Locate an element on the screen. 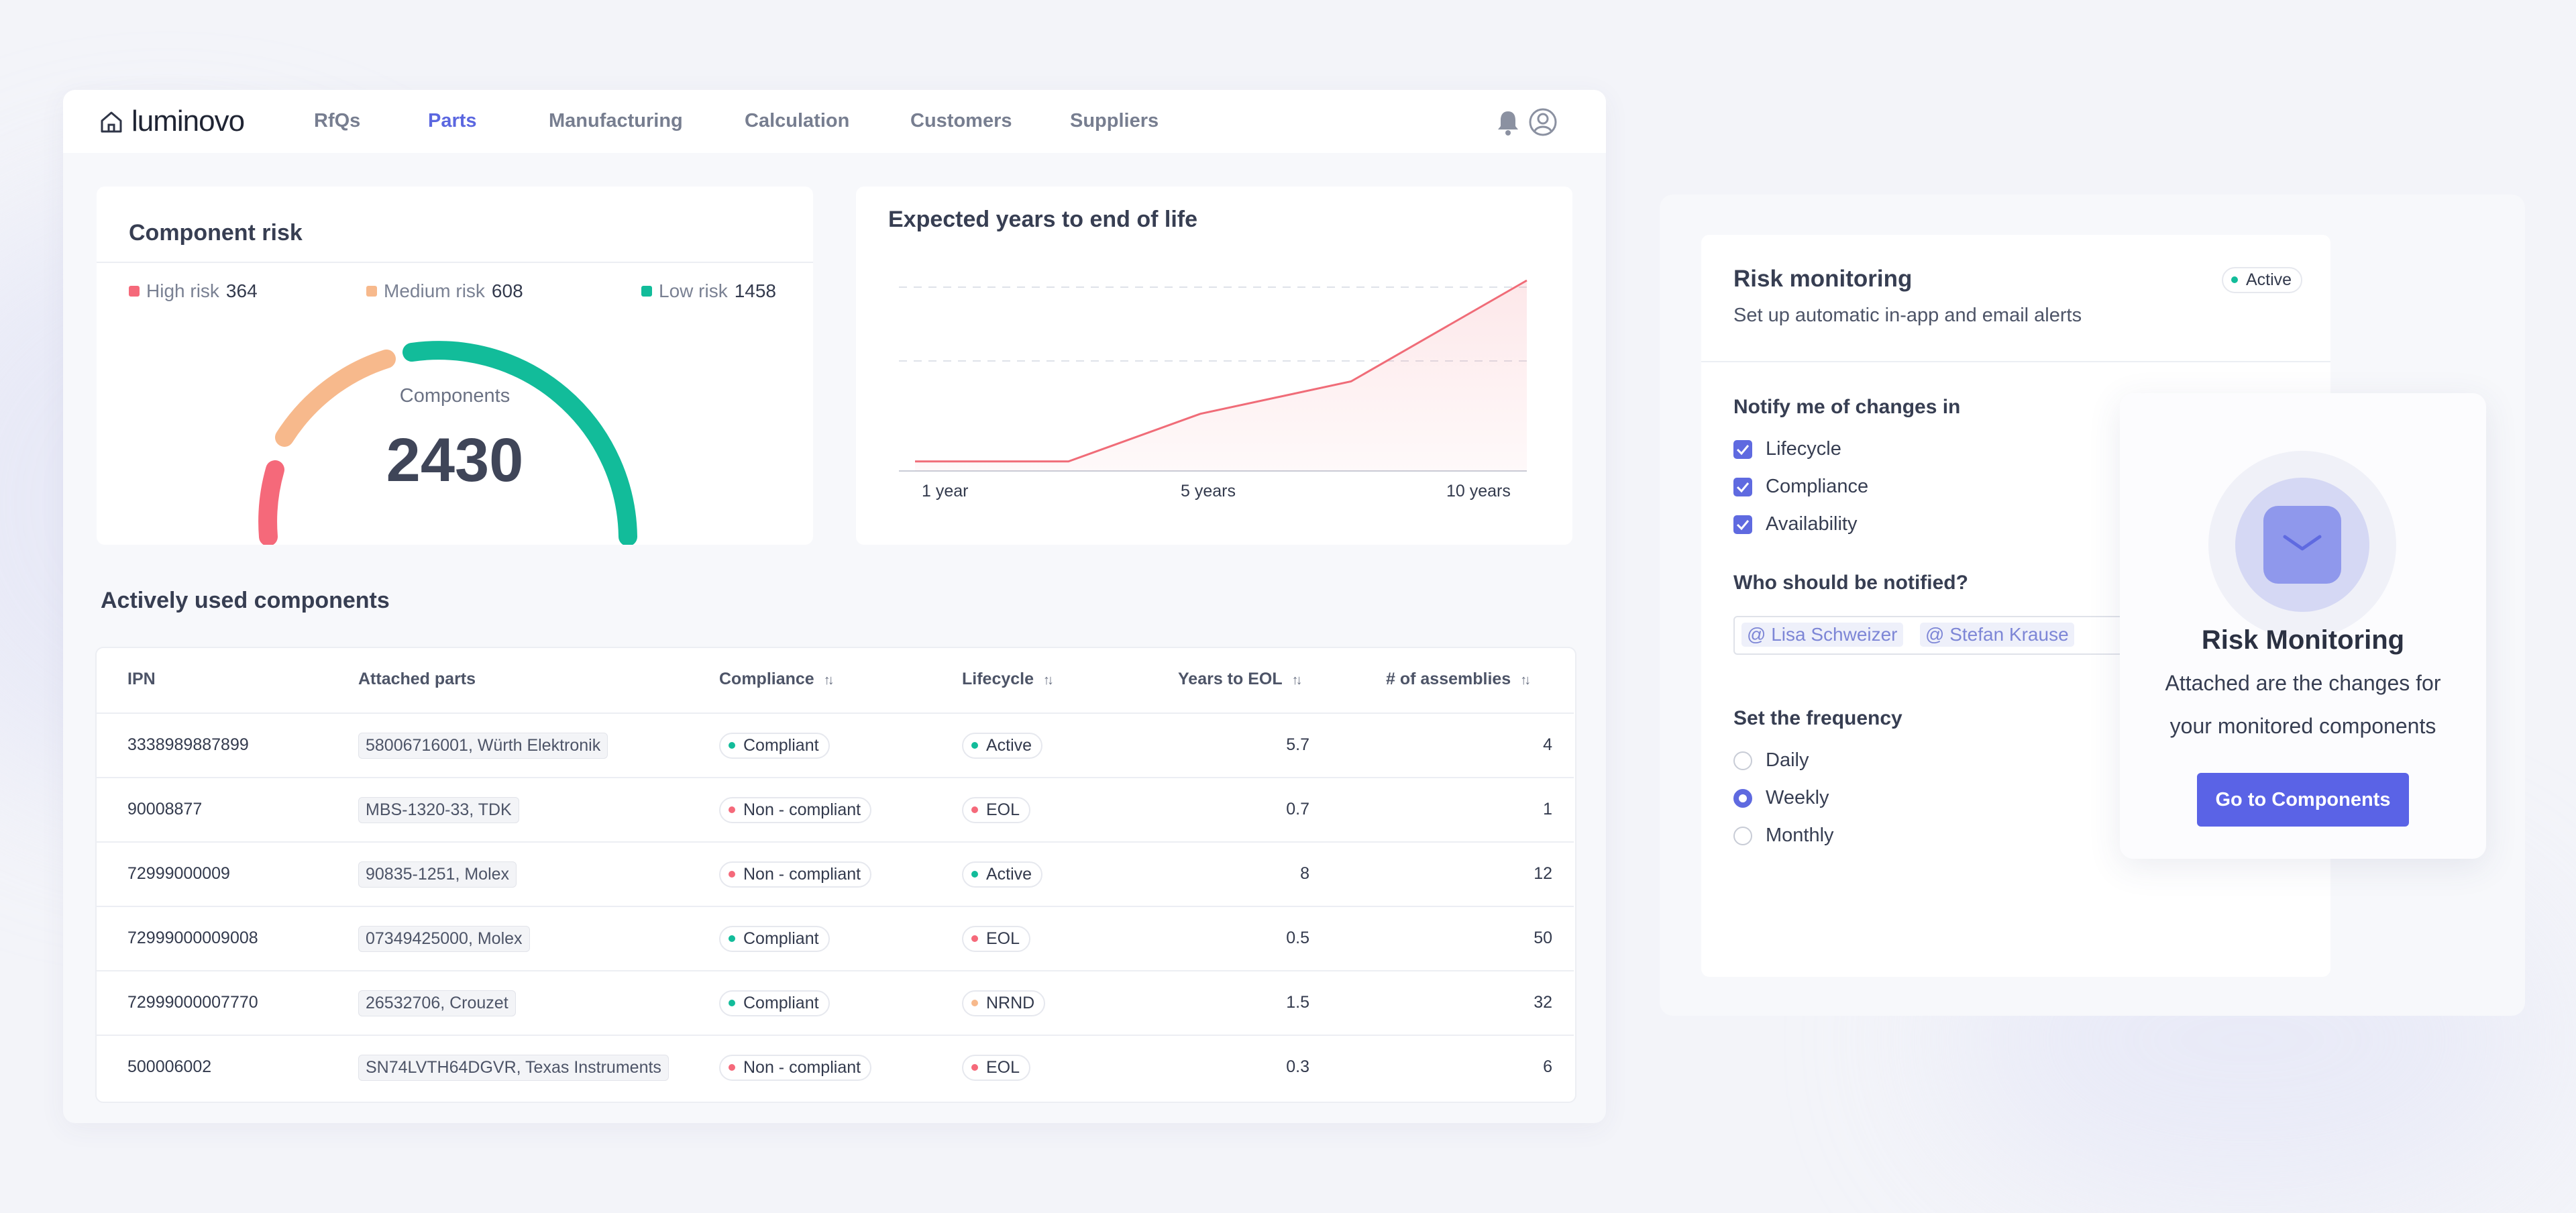 Image resolution: width=2576 pixels, height=1213 pixels. checkbox-label-compliance: Compliance is located at coordinates (1817, 486).